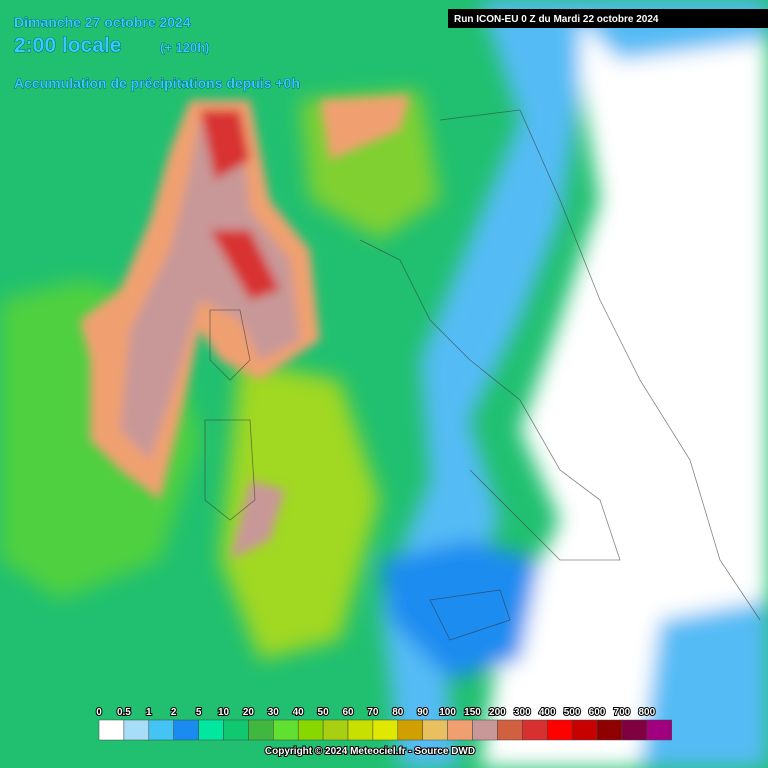  I want to click on legend-label: 20, so click(249, 712).